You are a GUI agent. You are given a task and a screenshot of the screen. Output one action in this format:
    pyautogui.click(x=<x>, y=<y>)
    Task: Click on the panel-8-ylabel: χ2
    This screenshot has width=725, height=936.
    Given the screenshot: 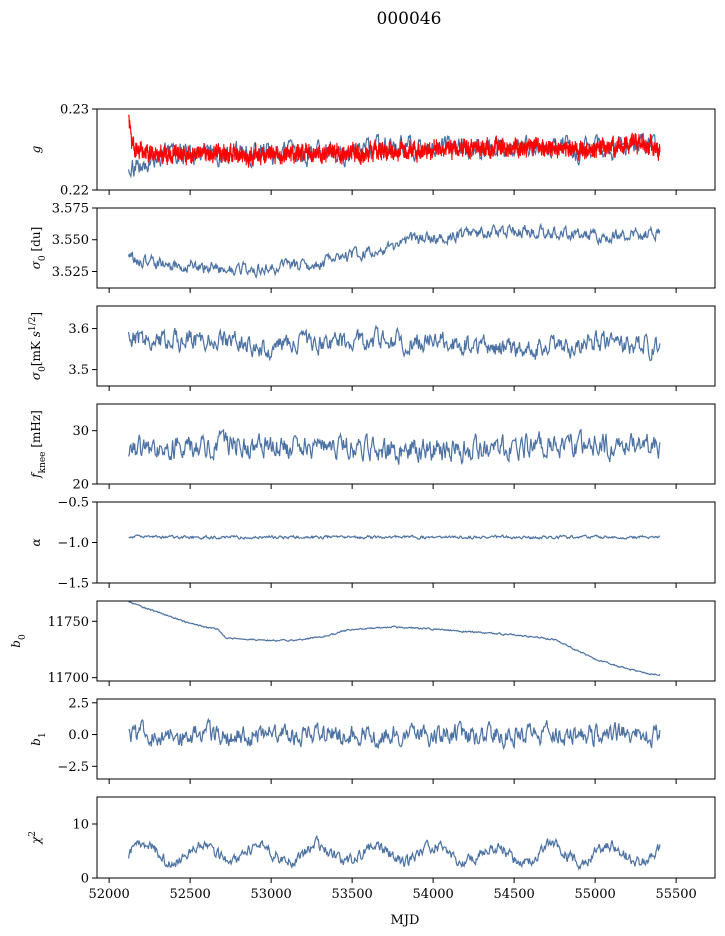 What is the action you would take?
    pyautogui.click(x=35, y=838)
    